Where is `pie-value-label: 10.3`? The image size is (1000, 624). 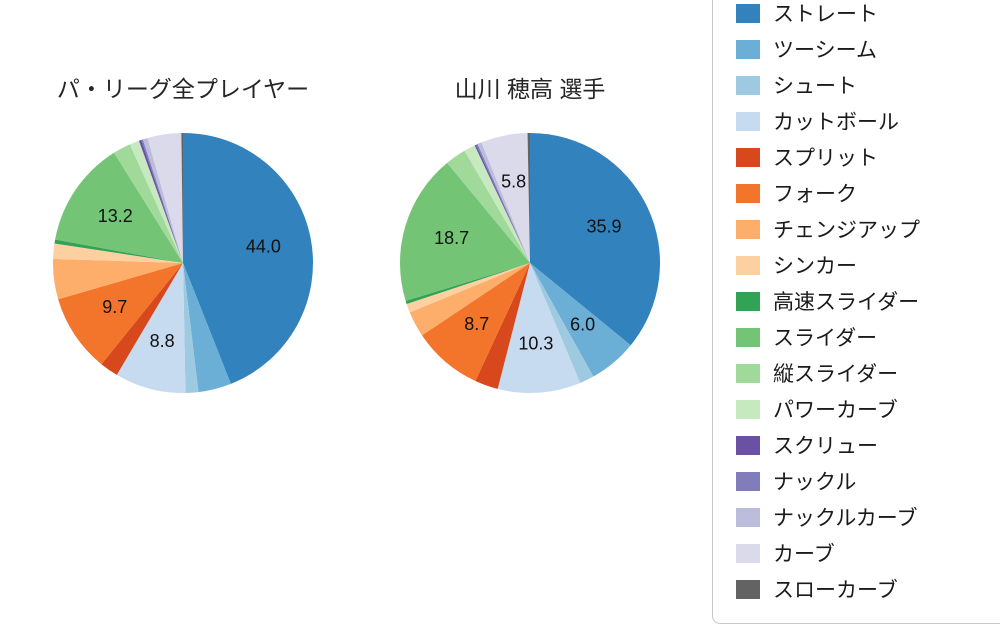 pie-value-label: 10.3 is located at coordinates (535, 343).